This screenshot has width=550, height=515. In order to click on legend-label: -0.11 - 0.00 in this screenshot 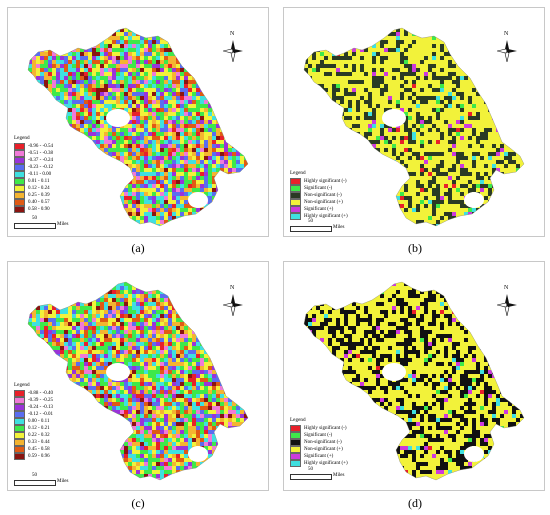, I will do `click(40, 174)`.